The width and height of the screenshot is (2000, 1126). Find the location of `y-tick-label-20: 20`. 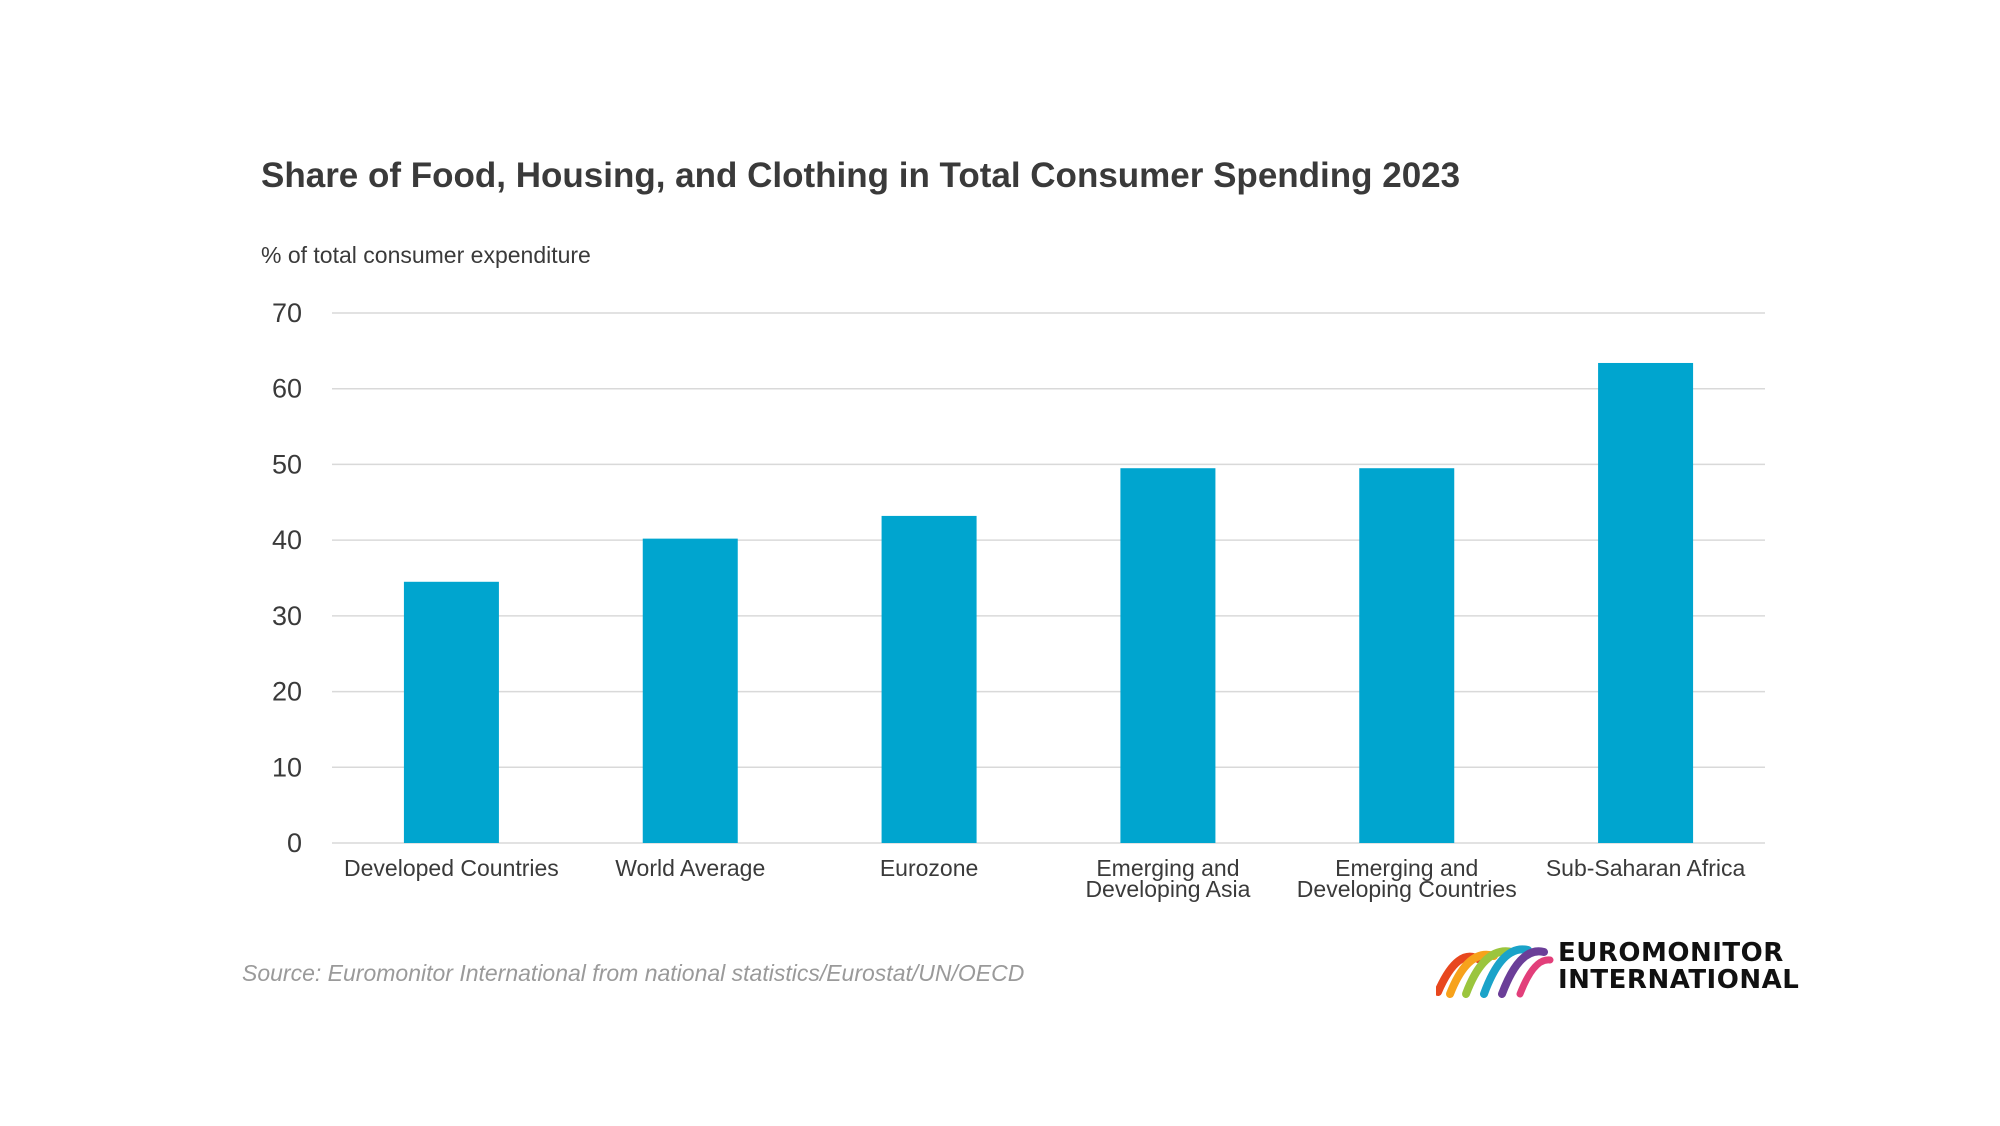

y-tick-label-20: 20 is located at coordinates (287, 692).